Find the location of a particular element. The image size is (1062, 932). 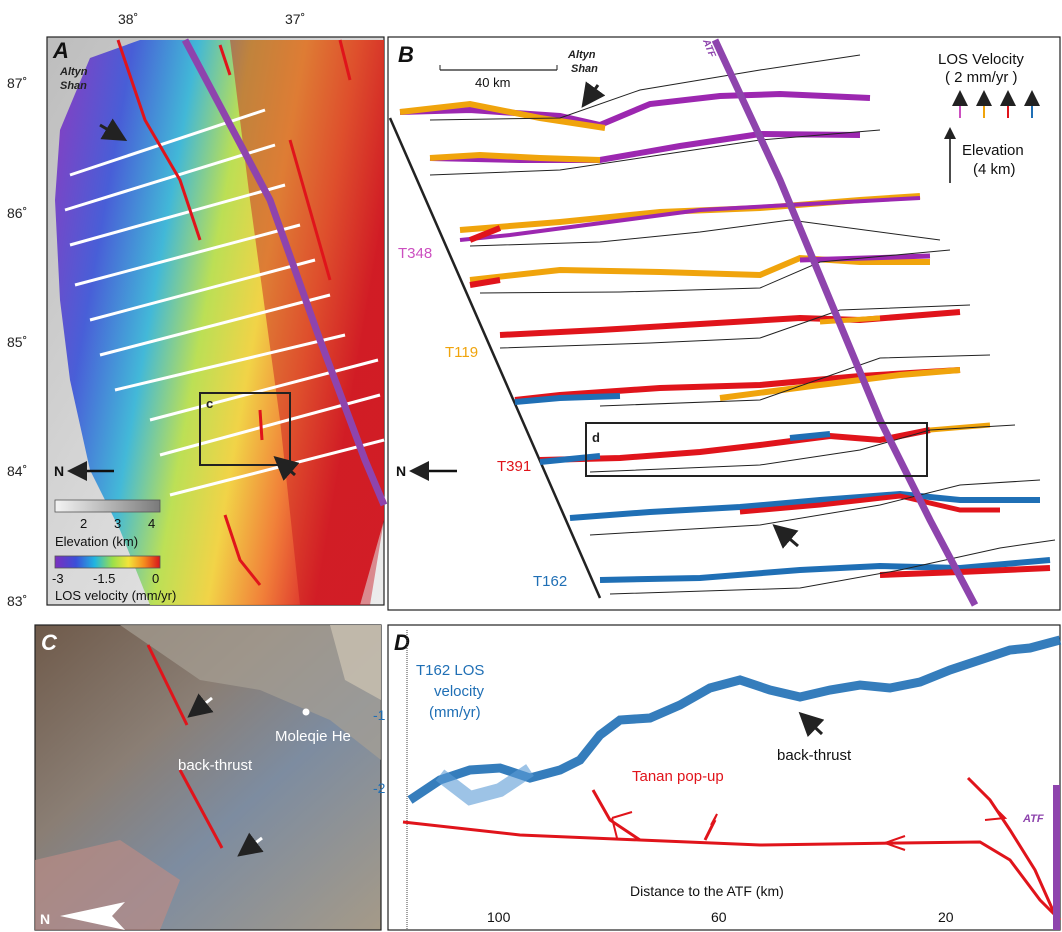

panel-letter-d: D is located at coordinates (402, 642).